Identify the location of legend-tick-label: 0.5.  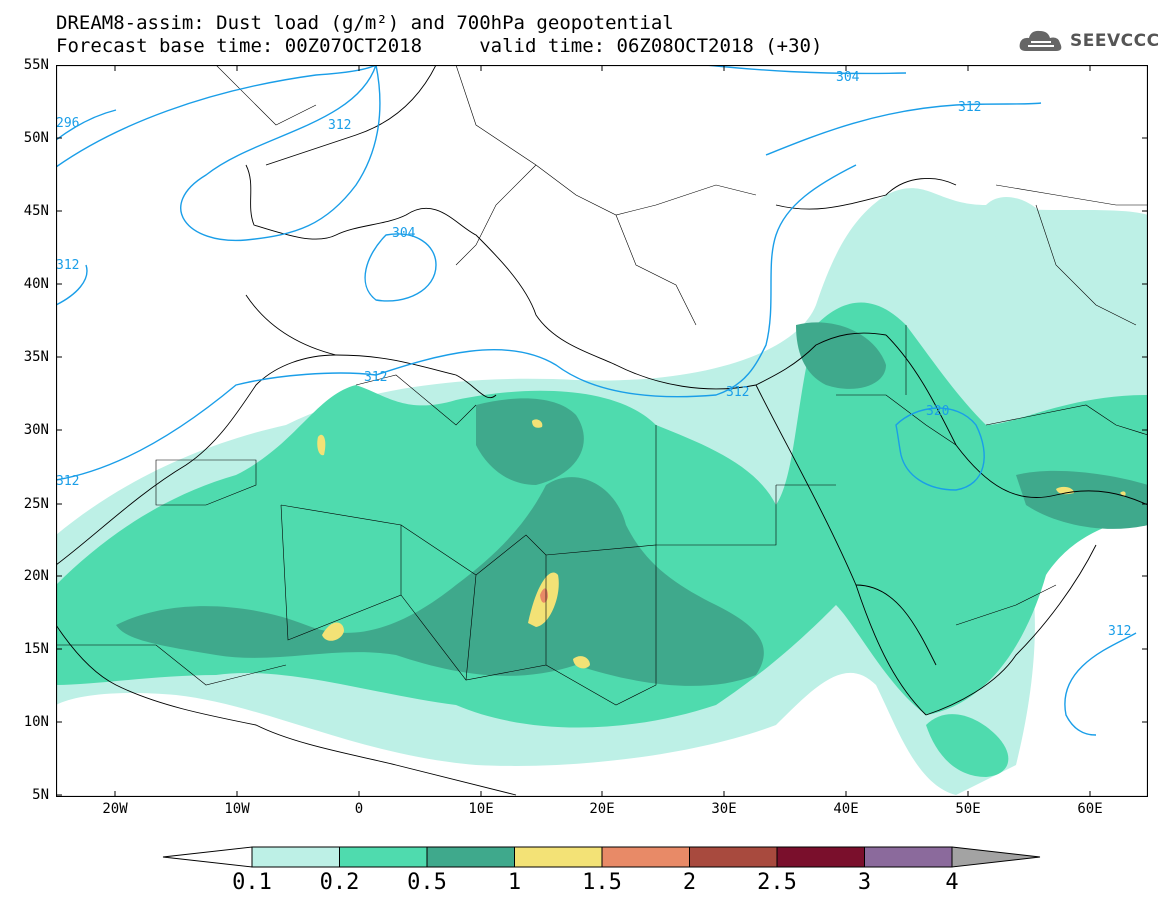
(427, 882).